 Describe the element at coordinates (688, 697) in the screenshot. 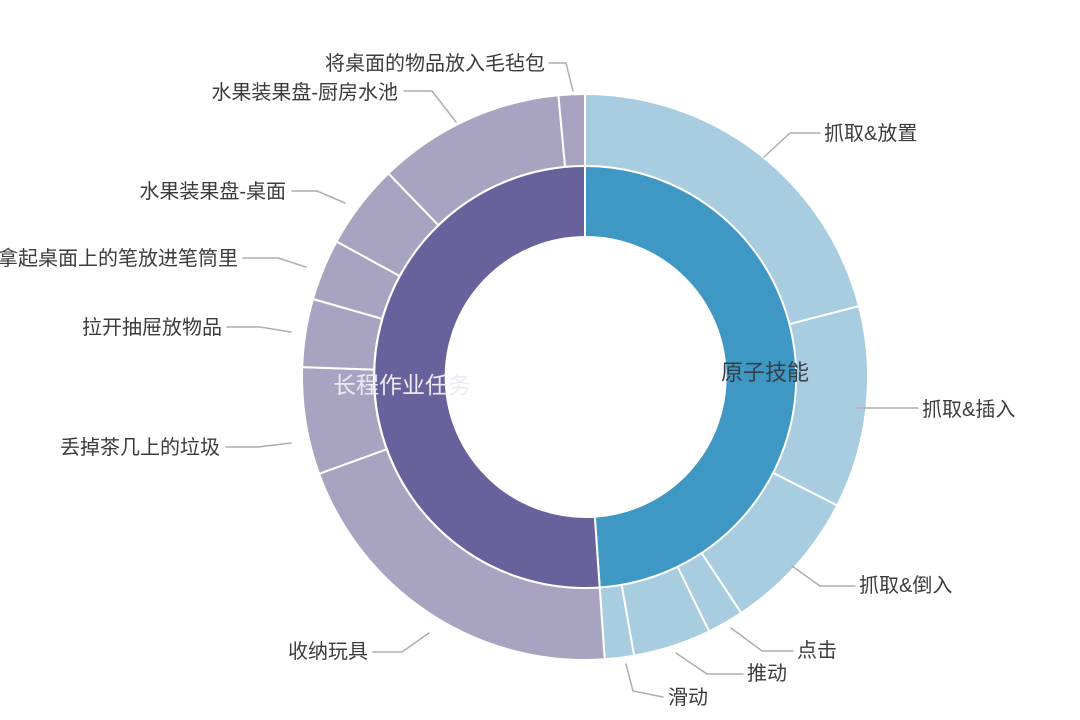

I see `label-slide: 滑动` at that location.